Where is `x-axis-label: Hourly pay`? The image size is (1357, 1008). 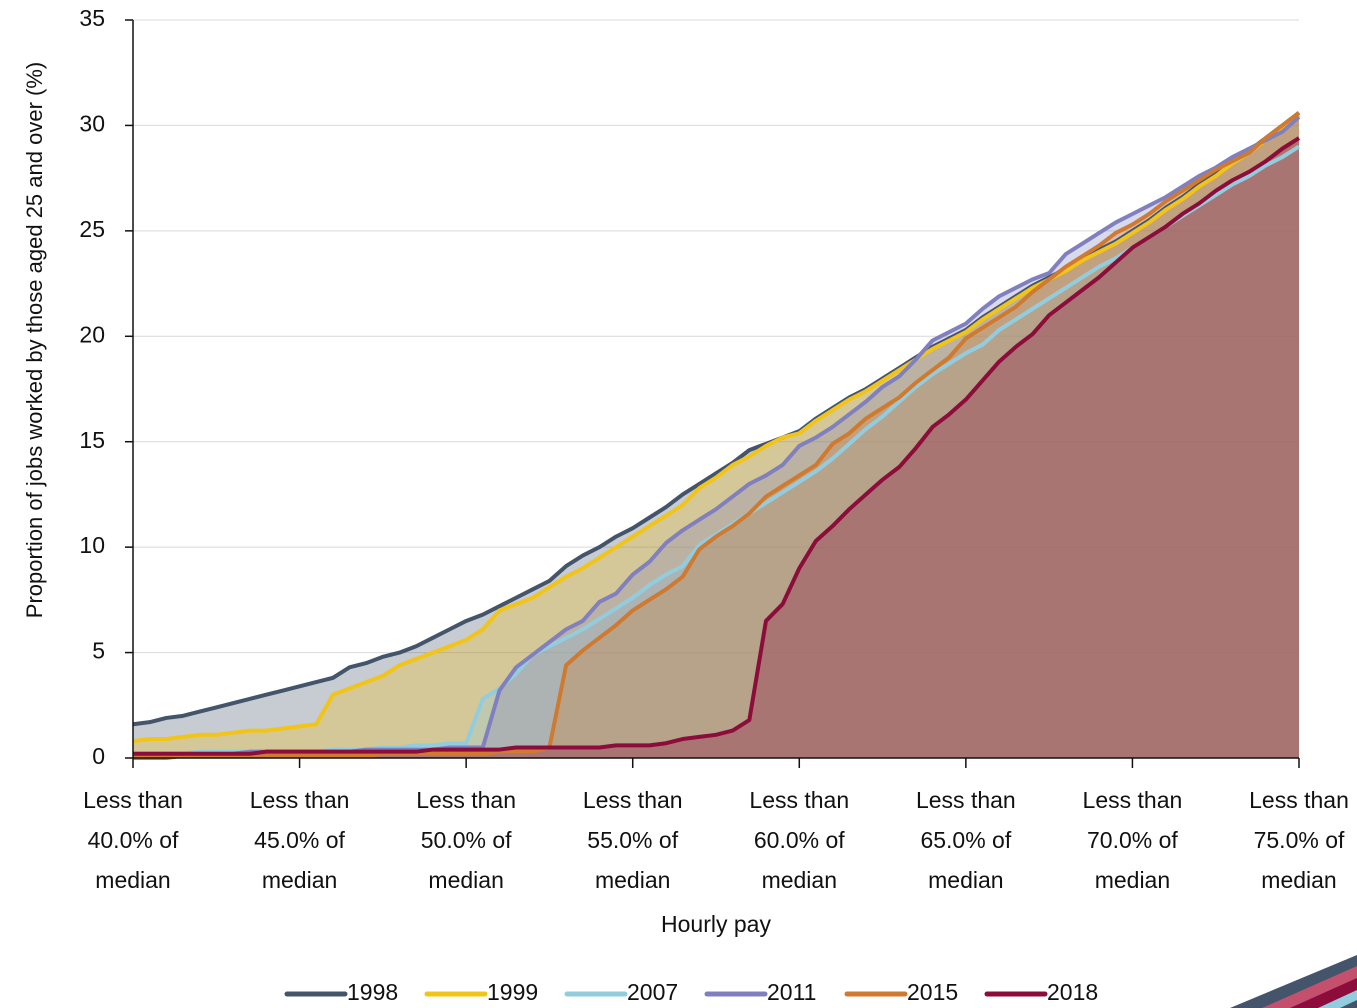
x-axis-label: Hourly pay is located at coordinates (716, 924).